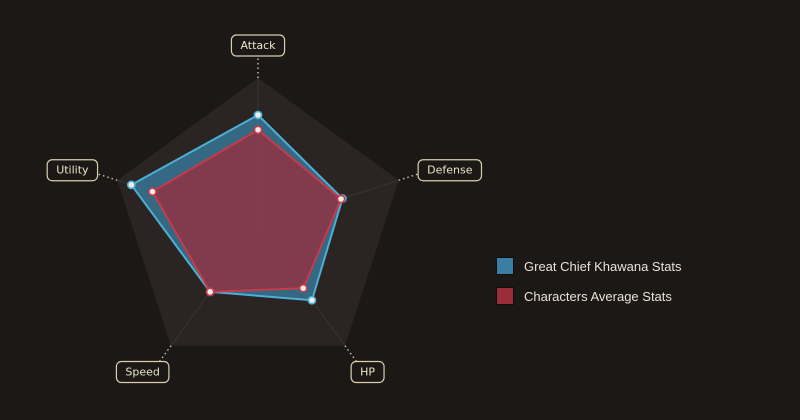  I want to click on data-point-1-utility, so click(152, 192).